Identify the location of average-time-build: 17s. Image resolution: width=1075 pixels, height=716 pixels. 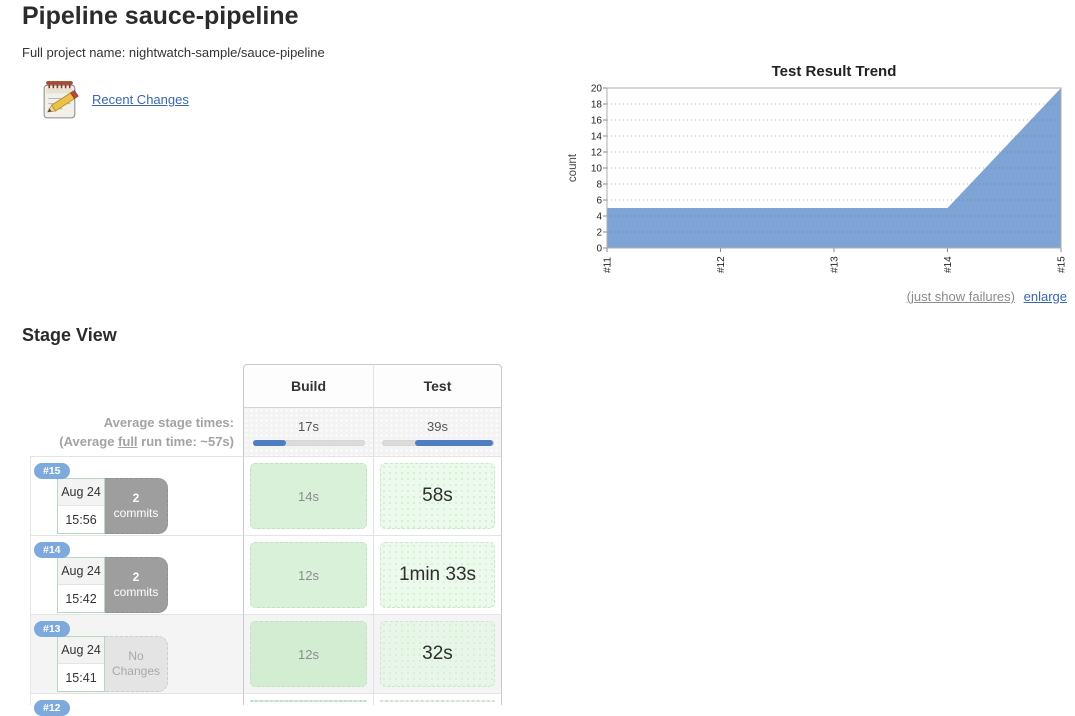
(308, 426).